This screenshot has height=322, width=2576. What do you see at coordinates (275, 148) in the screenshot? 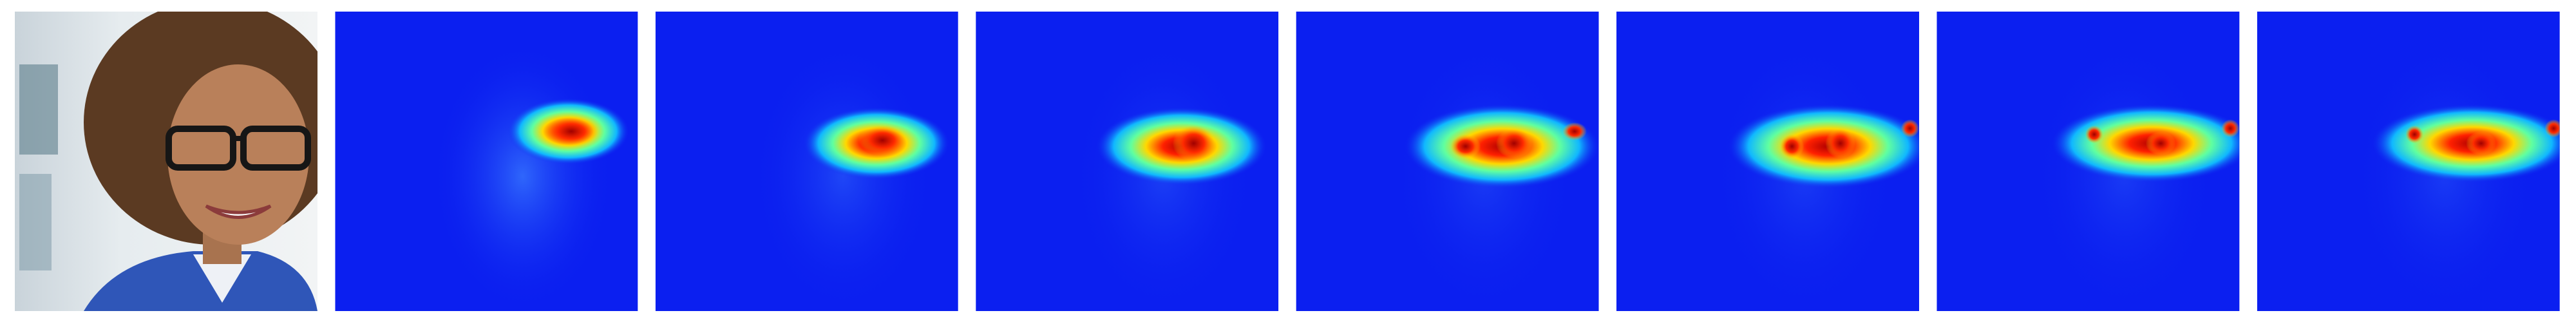
I see `glasses-right` at bounding box center [275, 148].